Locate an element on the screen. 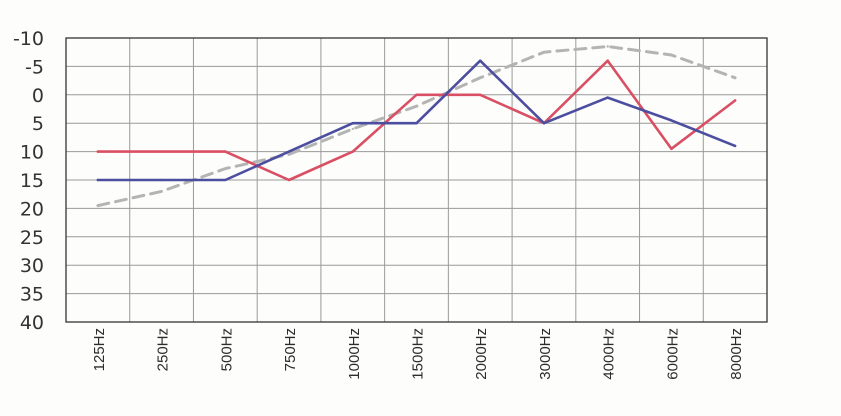 The image size is (841, 416). y-axis-tick-labels: -10 -5 0 5 10 15 20 25 30 35 40 is located at coordinates (28, 181).